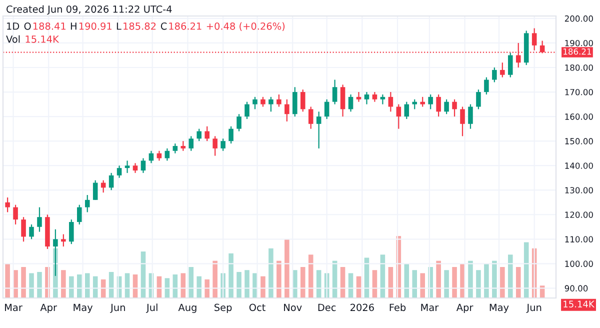 The image size is (600, 328). What do you see at coordinates (578, 18) in the screenshot?
I see `y-tick-label: 200.00` at bounding box center [578, 18].